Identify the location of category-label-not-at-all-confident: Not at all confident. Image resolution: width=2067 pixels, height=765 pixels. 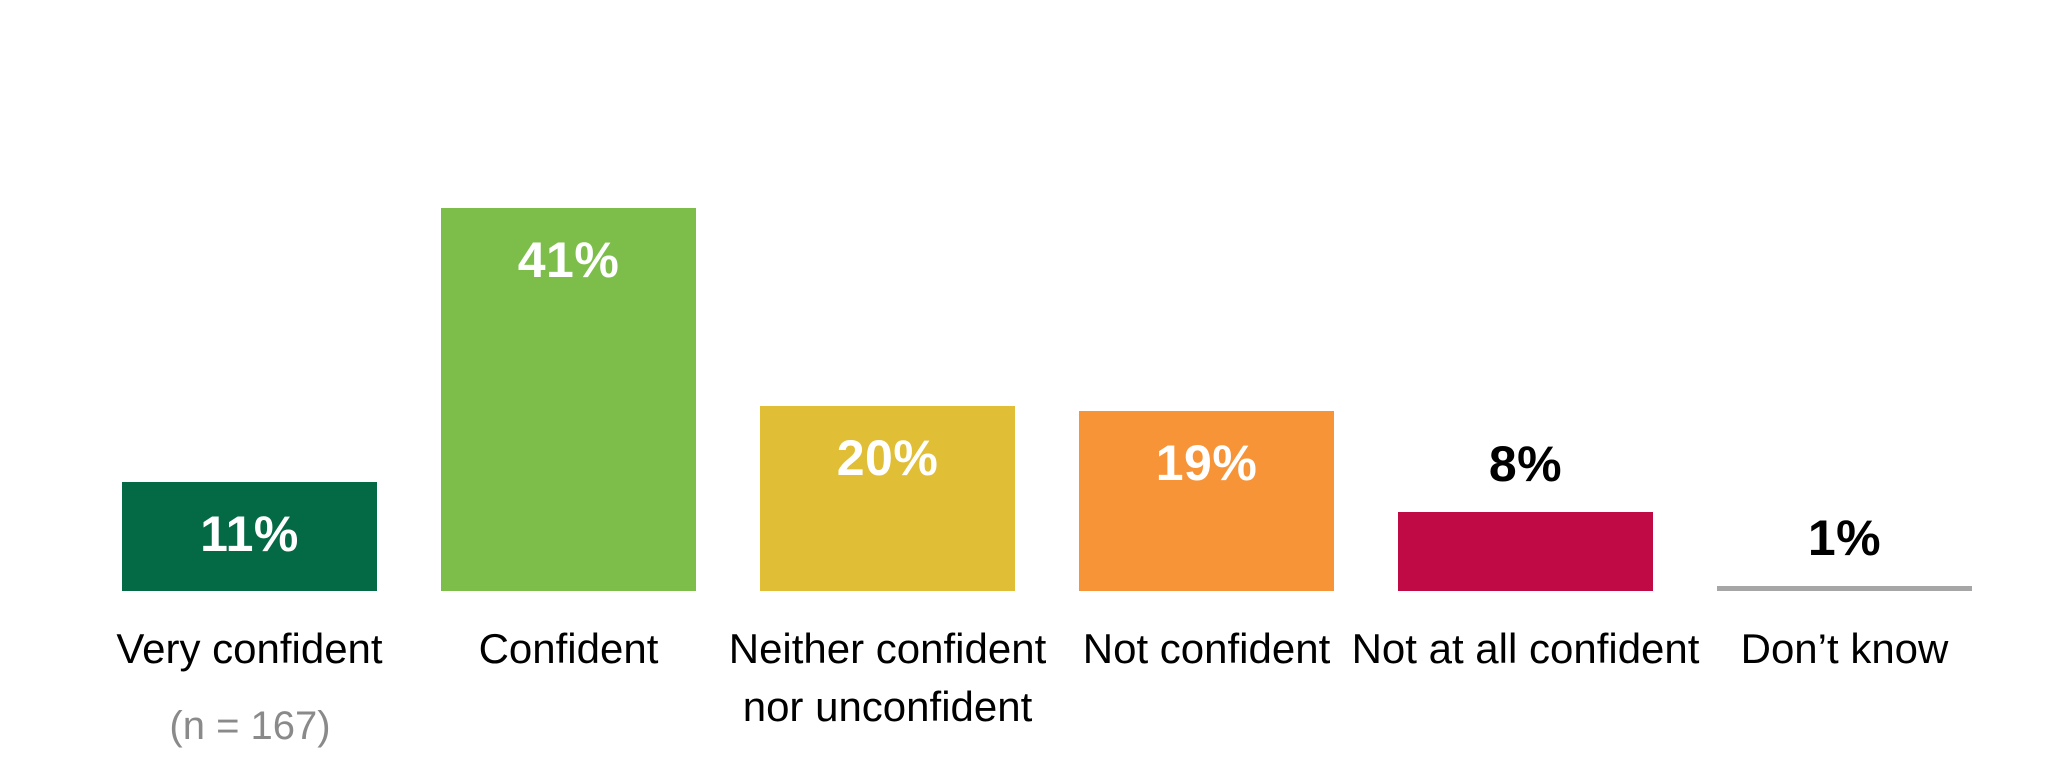
(1525, 648).